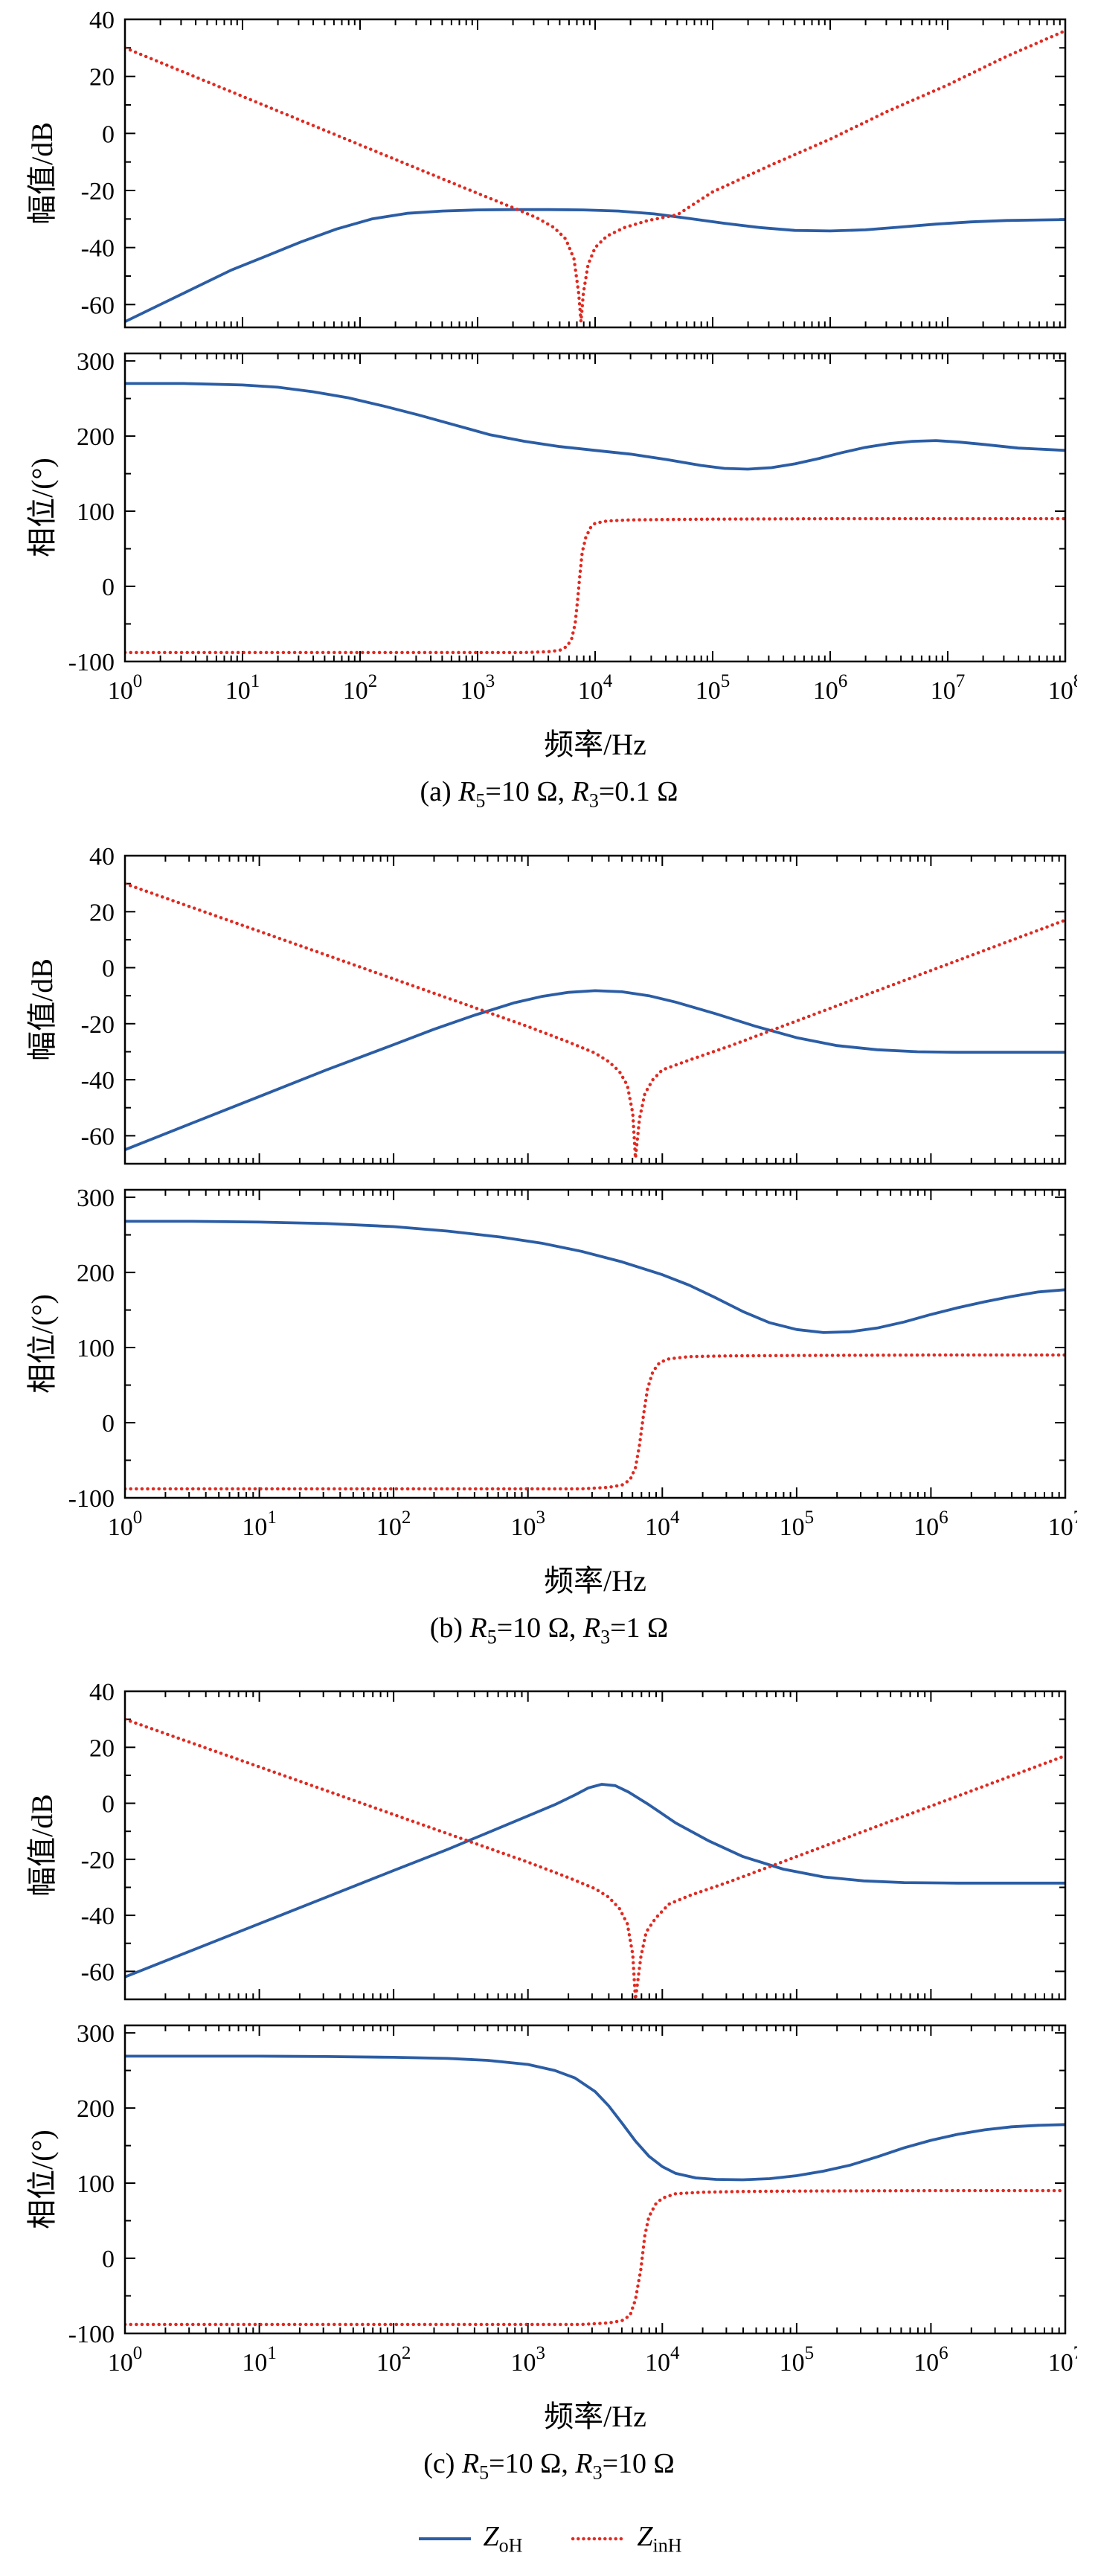 This screenshot has height=2576, width=1098. I want to click on figure-legend: ZoH ZinH, so click(549, 2546).